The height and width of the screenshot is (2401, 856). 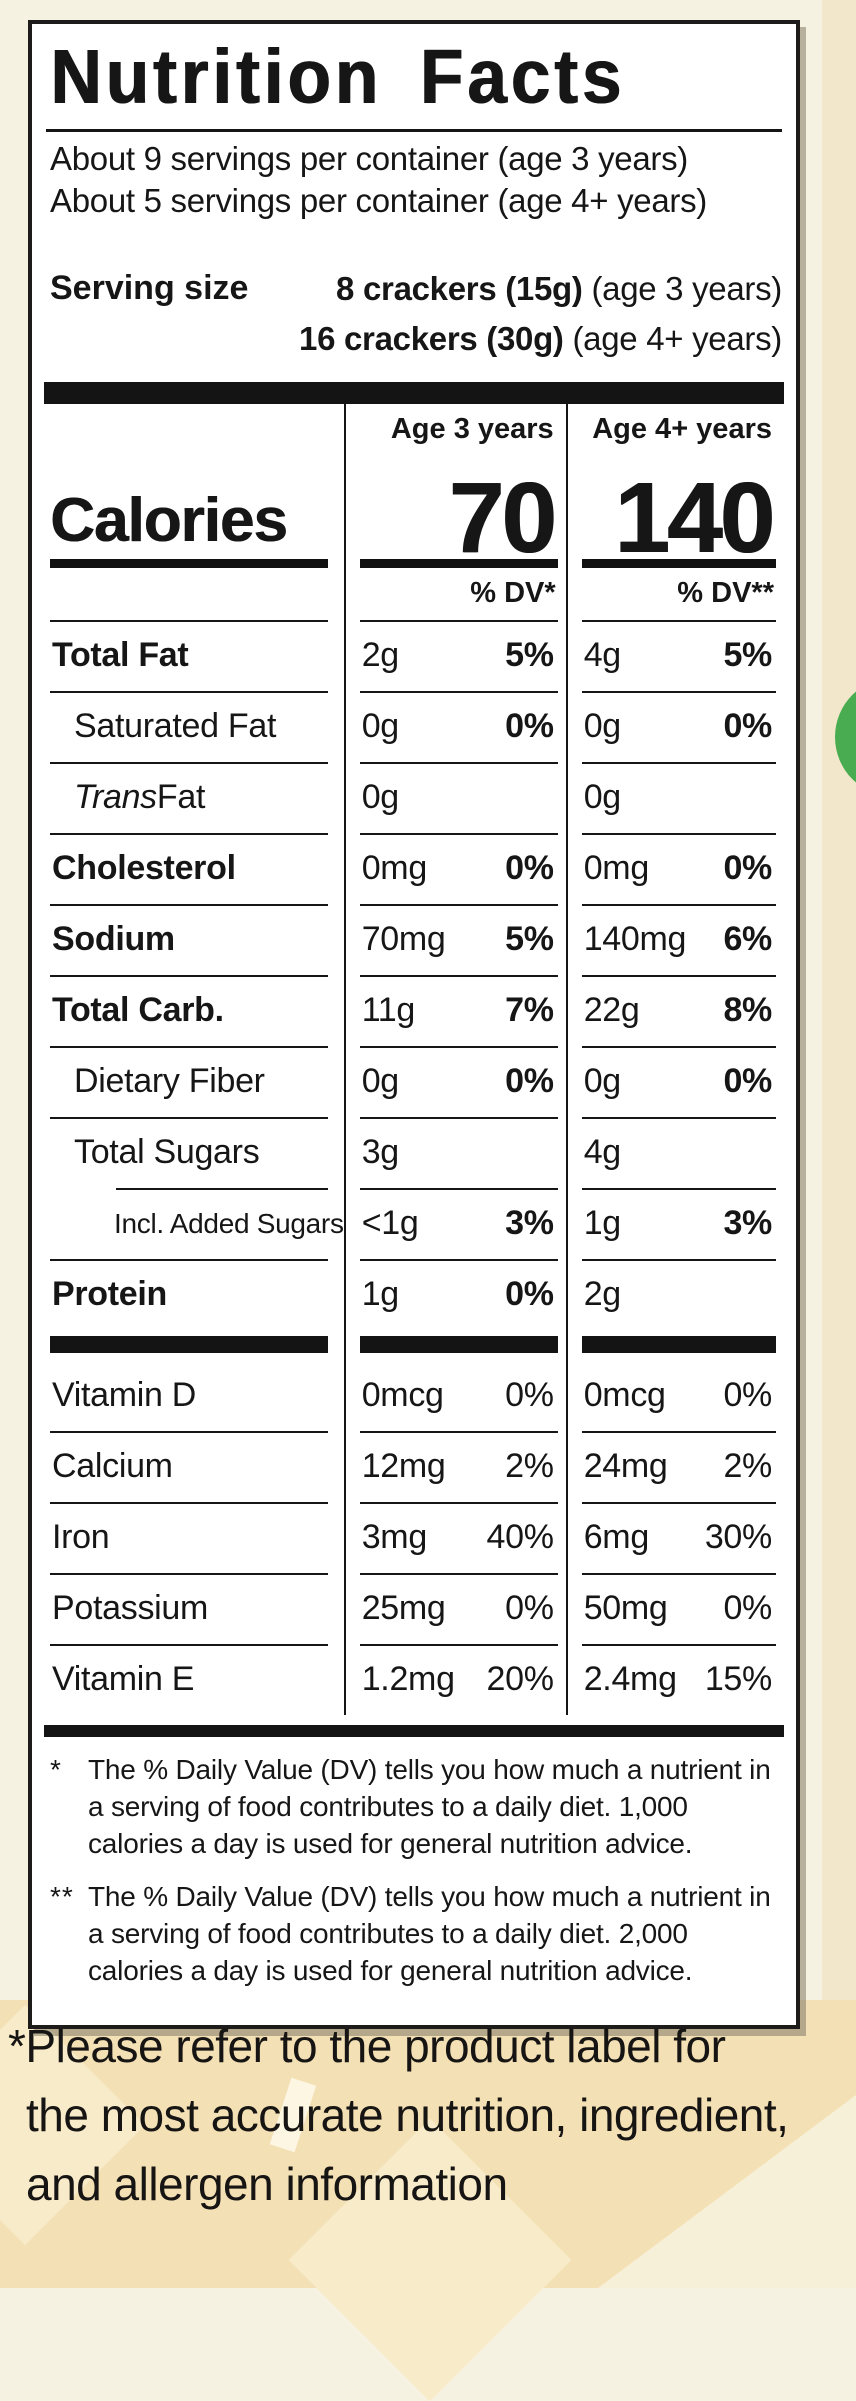 What do you see at coordinates (194, 797) in the screenshot?
I see `nutrient-name: Trans Fat` at bounding box center [194, 797].